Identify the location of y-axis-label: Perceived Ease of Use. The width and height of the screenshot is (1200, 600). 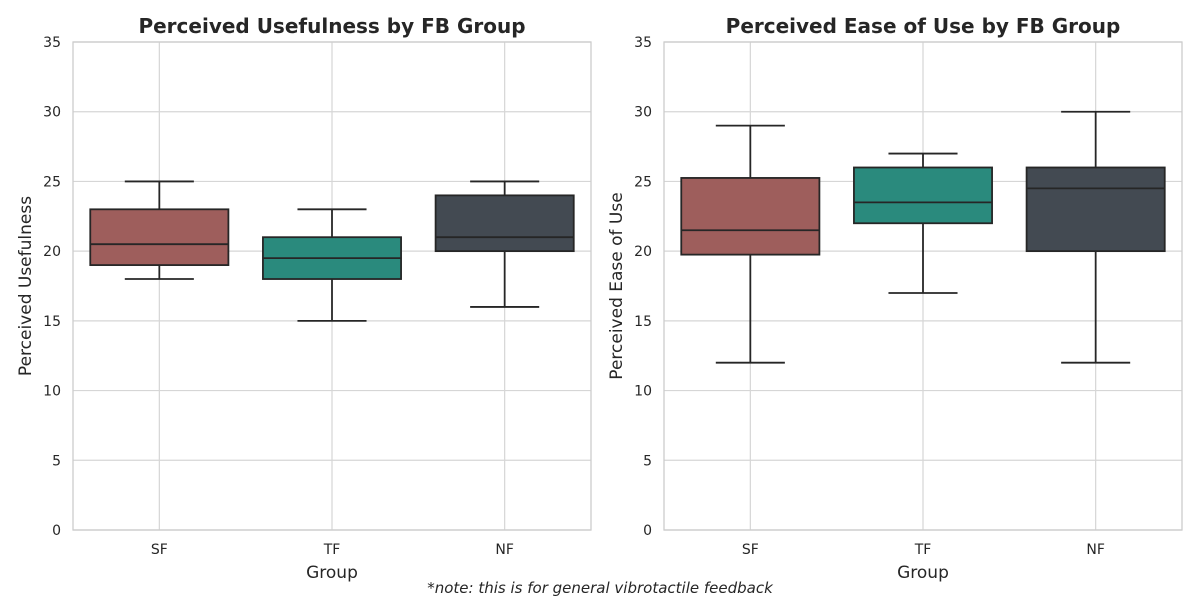
(617, 285).